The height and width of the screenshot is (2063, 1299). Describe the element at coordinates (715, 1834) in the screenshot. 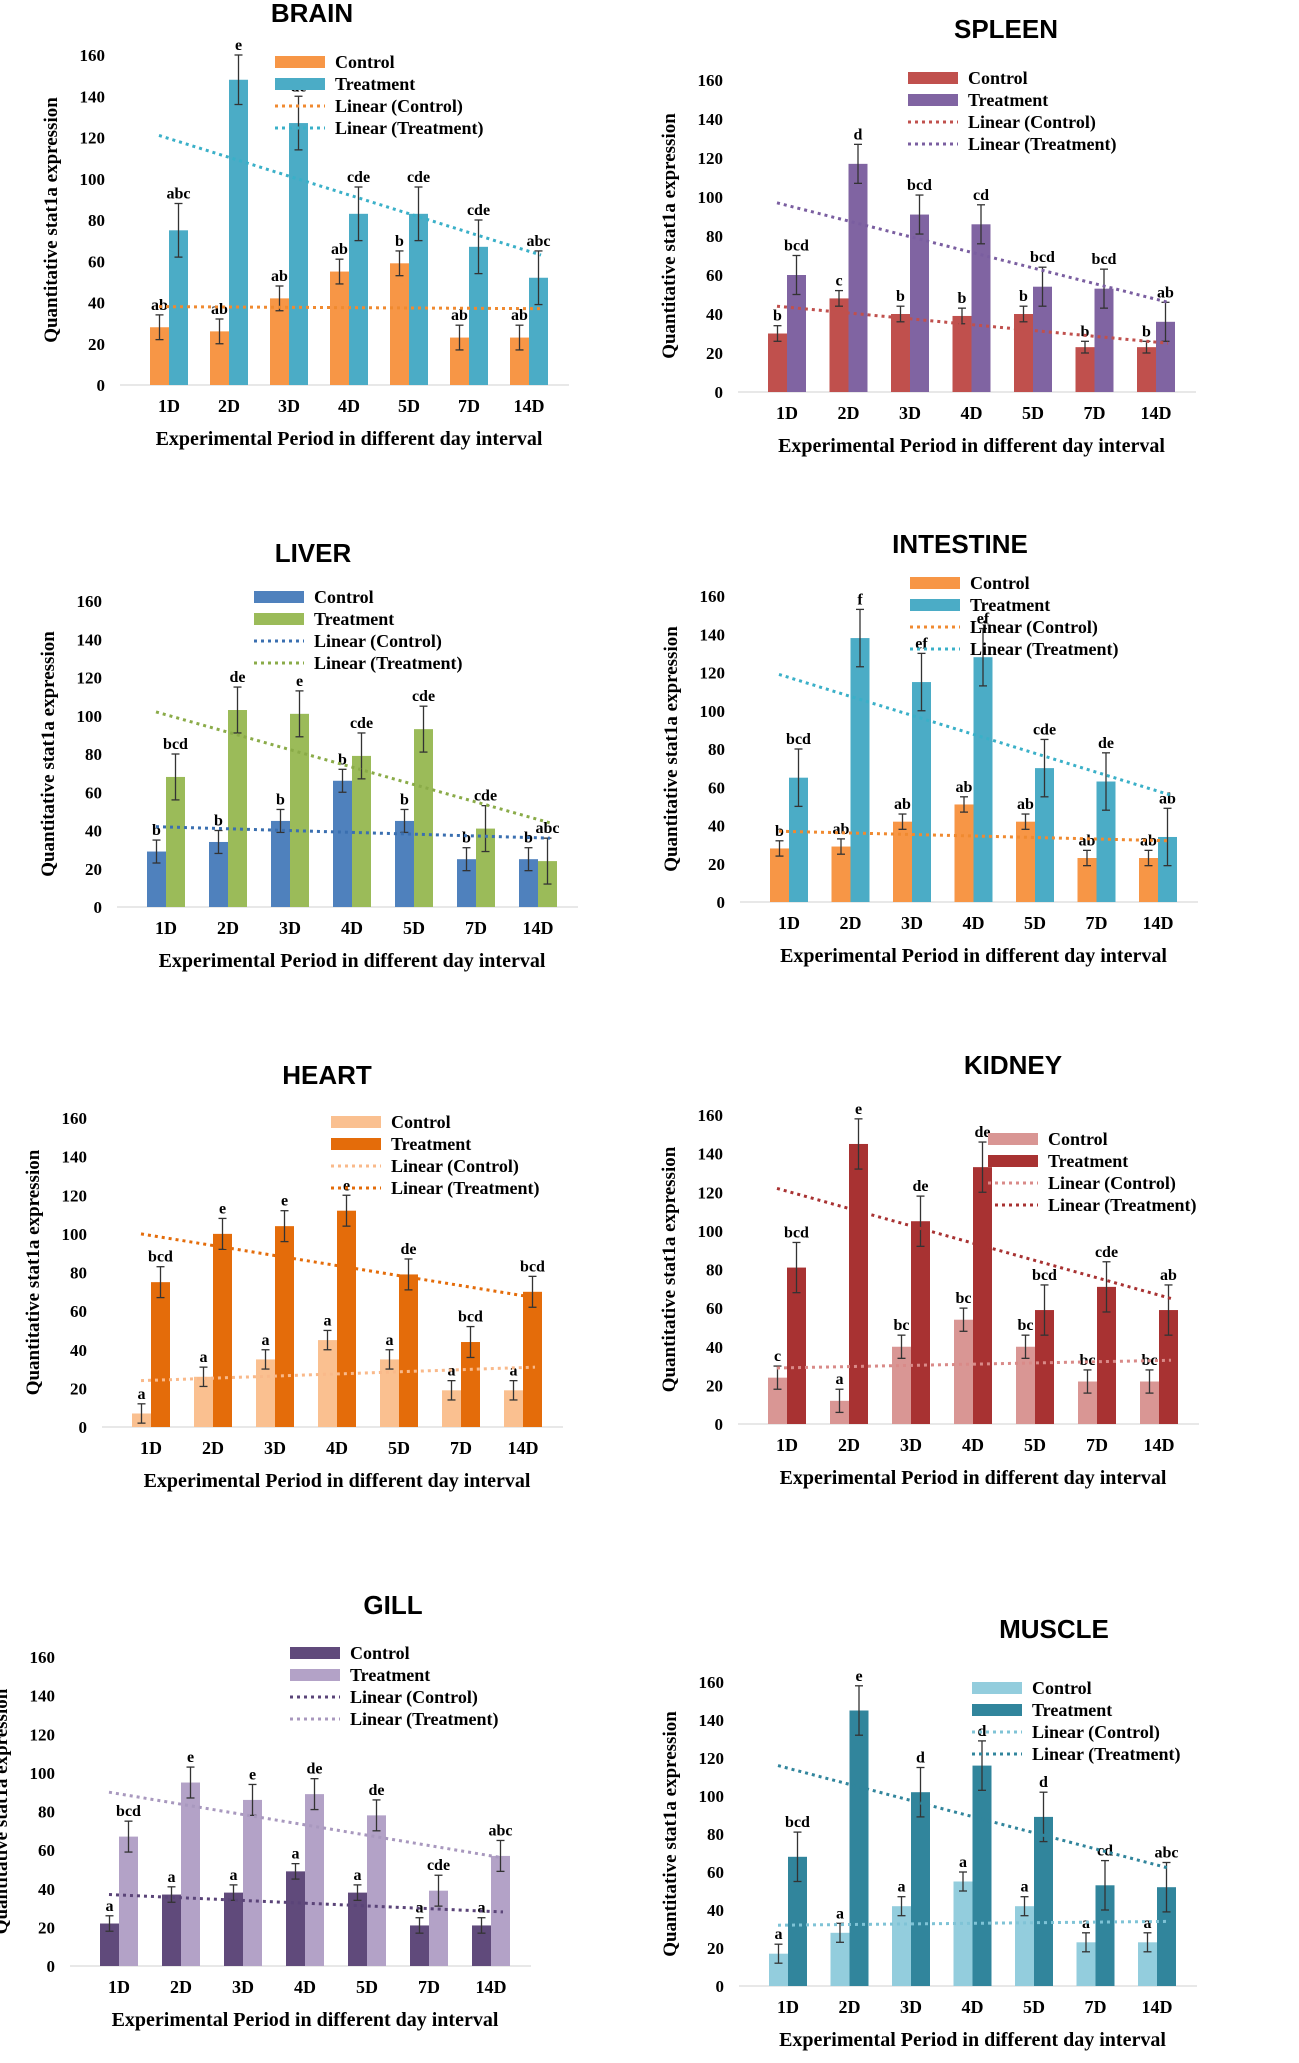

I see `y-tick-label: 80` at that location.